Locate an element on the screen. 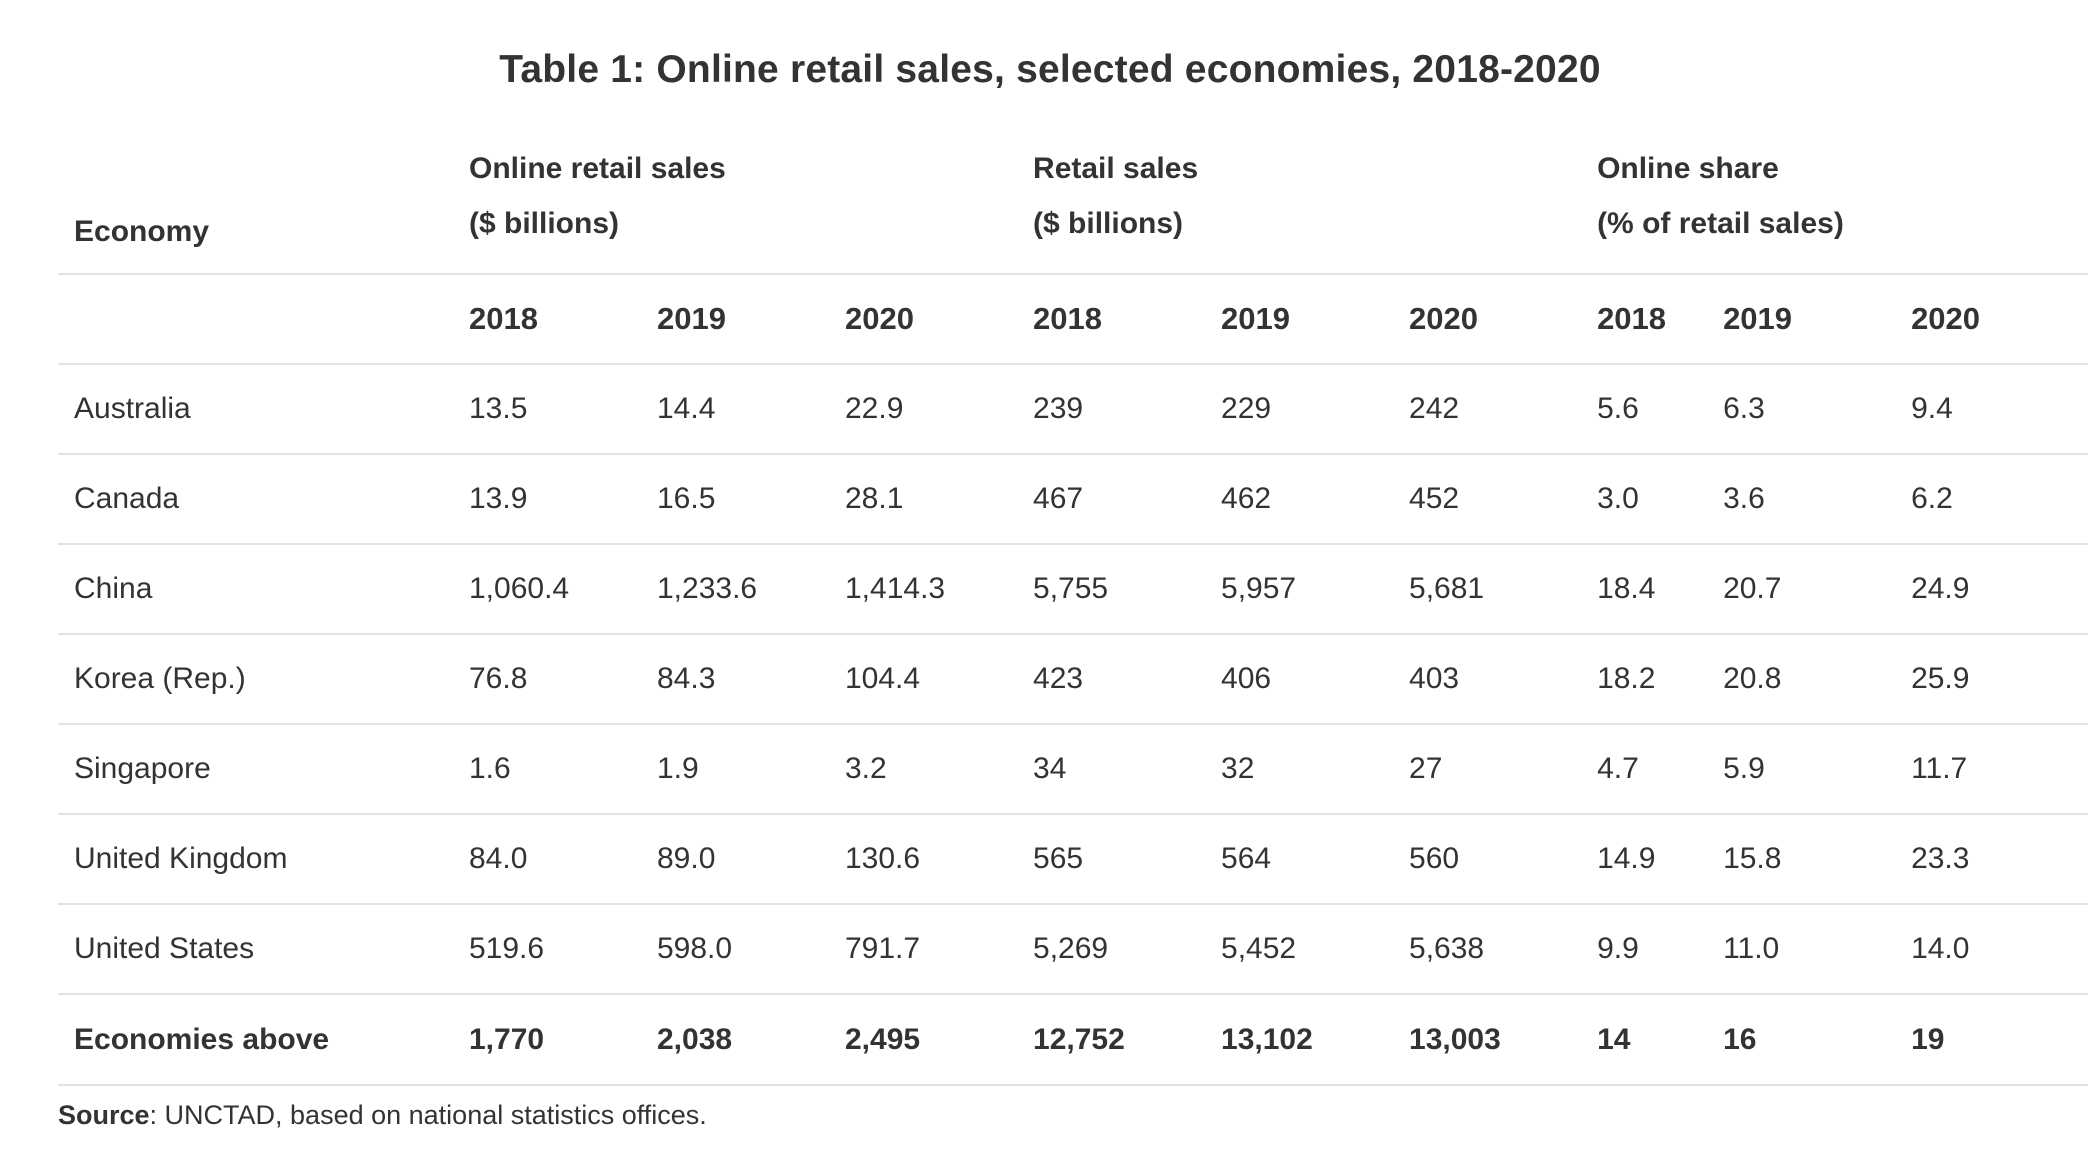  group-header-online-share: Online share (% of retail sales) is located at coordinates (1835, 196).